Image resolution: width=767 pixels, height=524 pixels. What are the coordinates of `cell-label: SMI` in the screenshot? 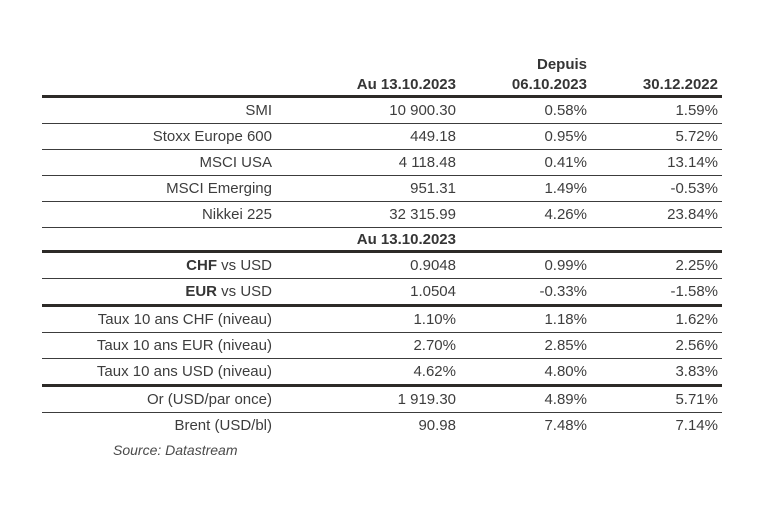 It's located at (157, 110).